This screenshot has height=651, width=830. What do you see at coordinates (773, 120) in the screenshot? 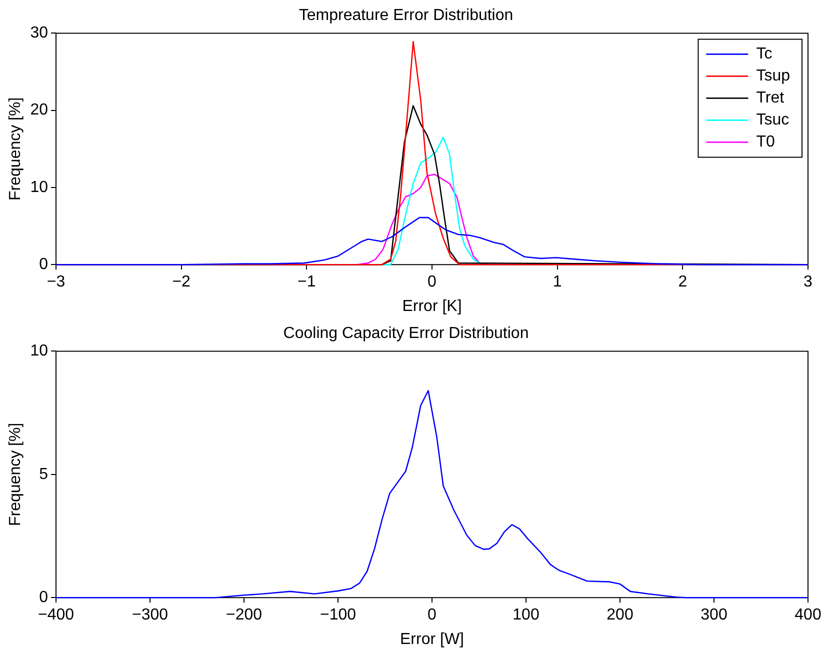
I see `legend-label: Tsuc` at bounding box center [773, 120].